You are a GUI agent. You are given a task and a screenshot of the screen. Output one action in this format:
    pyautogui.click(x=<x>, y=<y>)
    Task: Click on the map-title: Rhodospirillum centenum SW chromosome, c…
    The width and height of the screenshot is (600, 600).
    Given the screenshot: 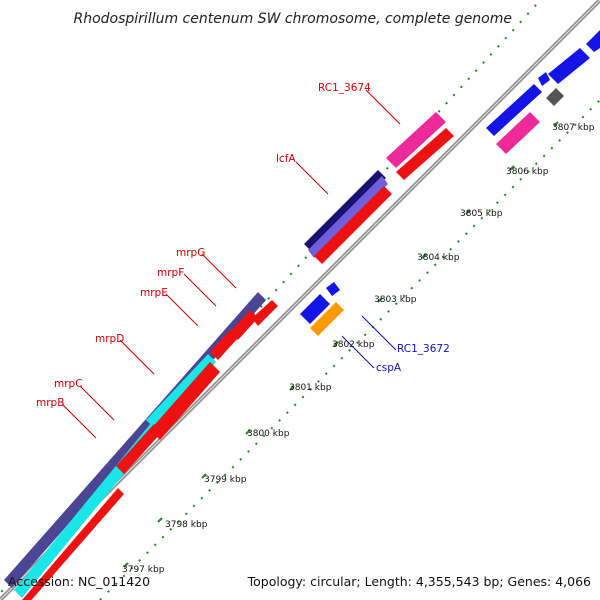 What is the action you would take?
    pyautogui.click(x=292, y=19)
    